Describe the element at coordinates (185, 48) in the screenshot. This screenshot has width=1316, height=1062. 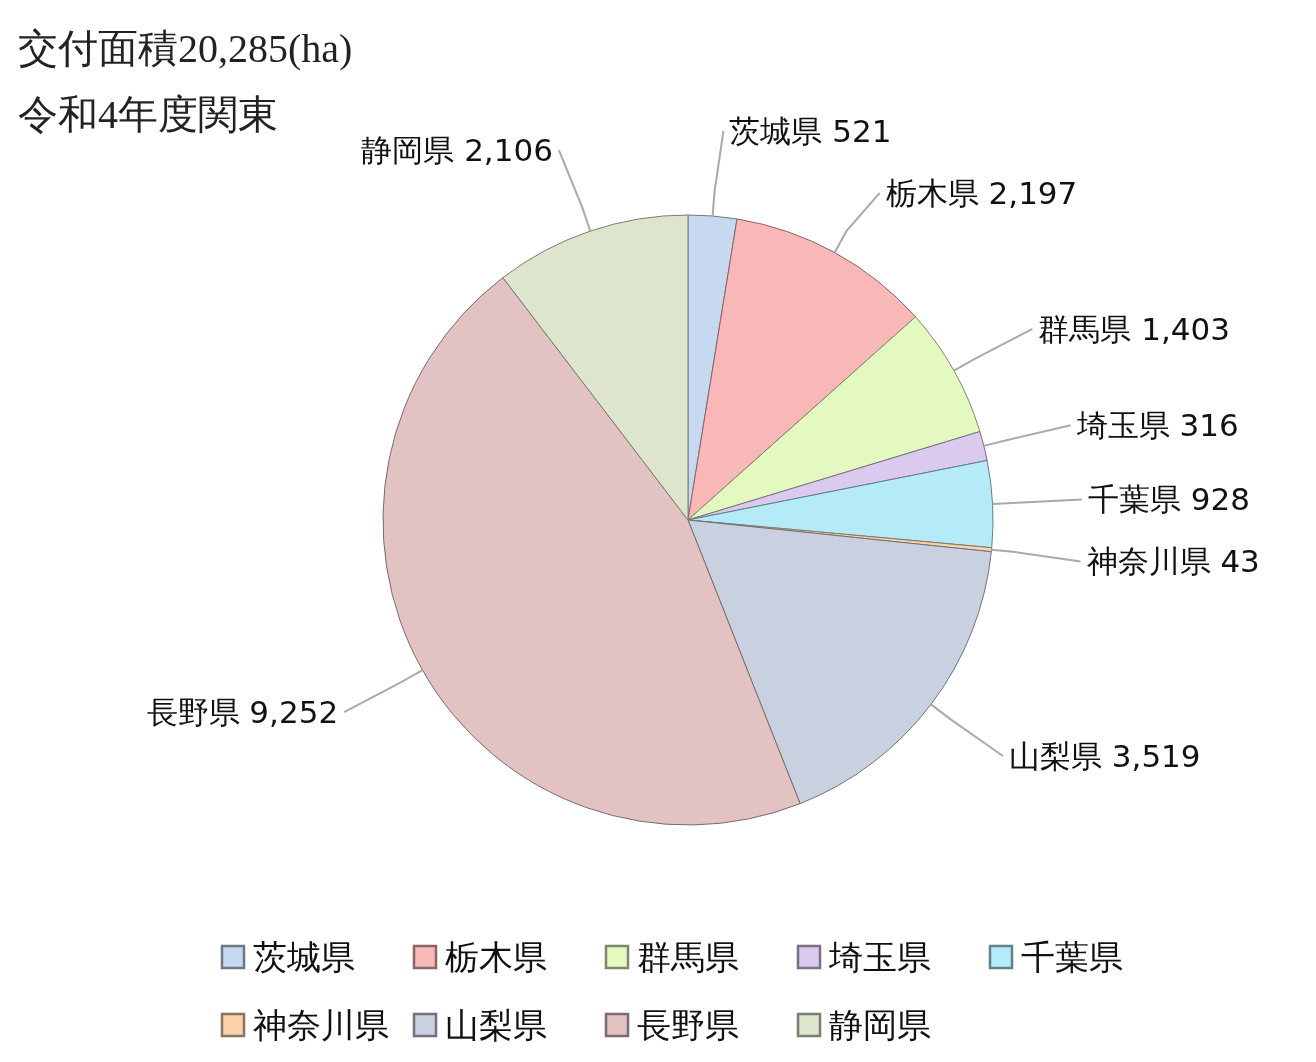
I see `chart-title: 交付面積20,285(ha)` at that location.